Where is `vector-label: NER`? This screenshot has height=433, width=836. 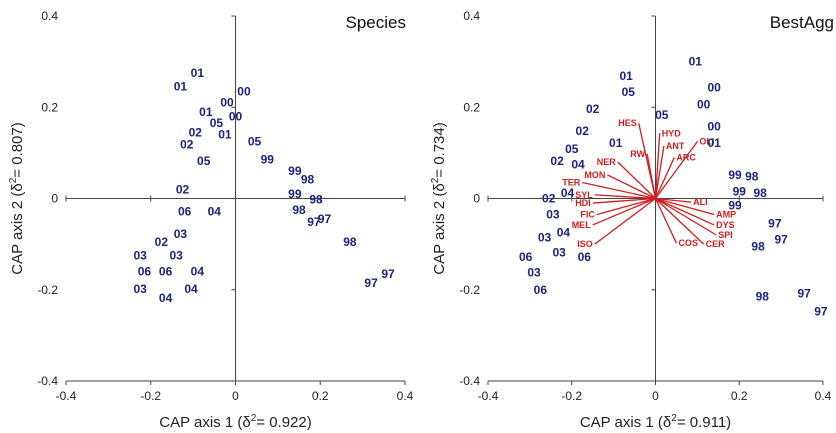
vector-label: NER is located at coordinates (607, 162).